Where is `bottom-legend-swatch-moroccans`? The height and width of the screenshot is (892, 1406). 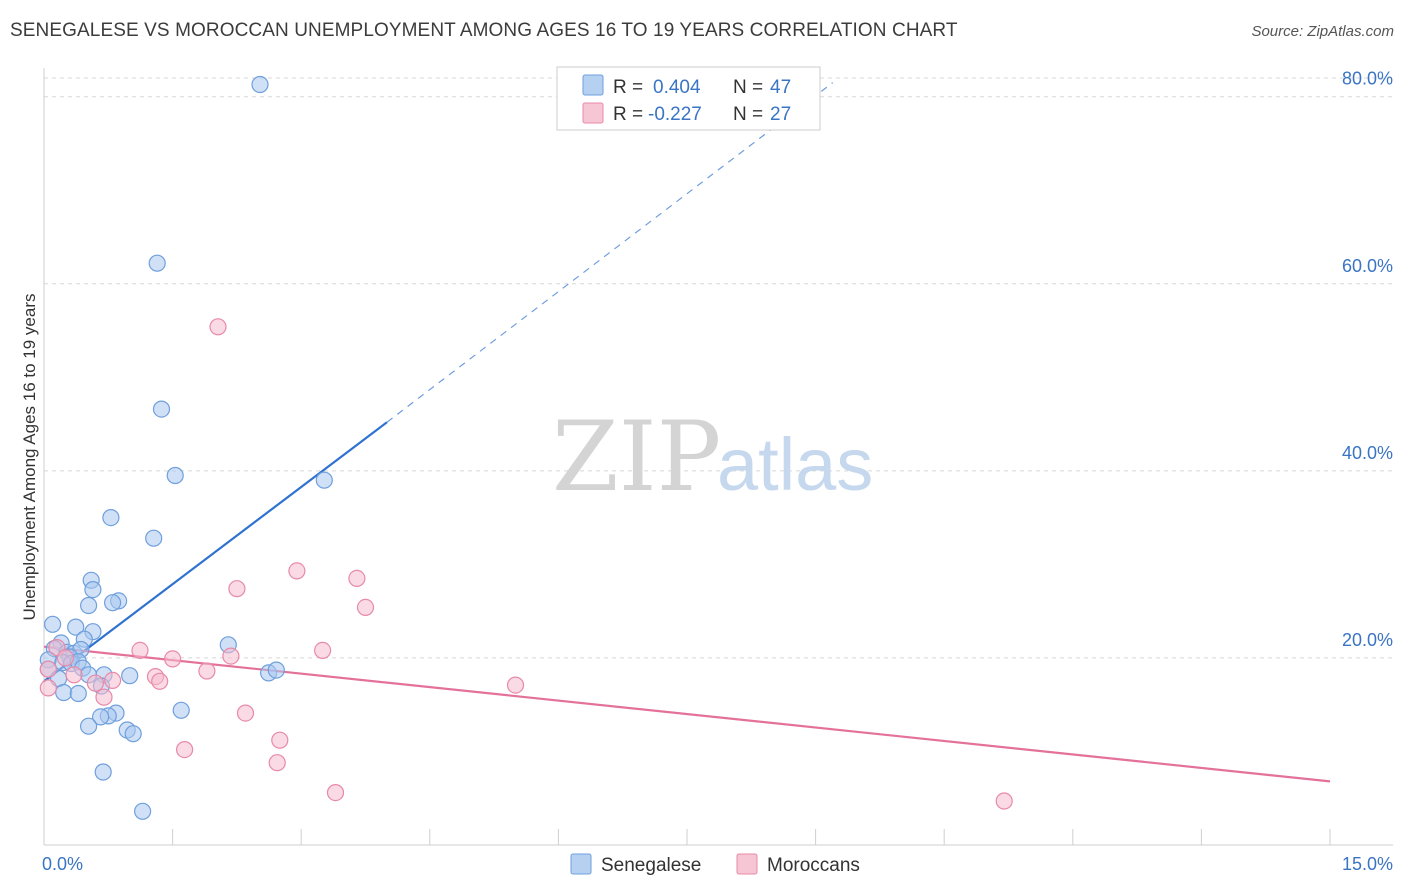
bottom-legend-swatch-moroccans is located at coordinates (747, 864).